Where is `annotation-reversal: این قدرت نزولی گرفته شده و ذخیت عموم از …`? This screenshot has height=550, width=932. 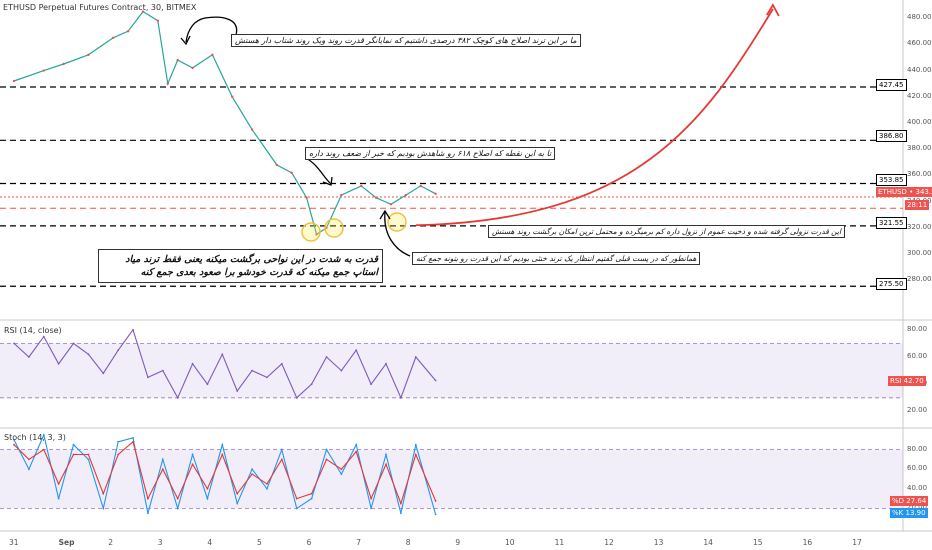
annotation-reversal: این قدرت نزولی گرفته شده و ذخیت عموم از … is located at coordinates (667, 231).